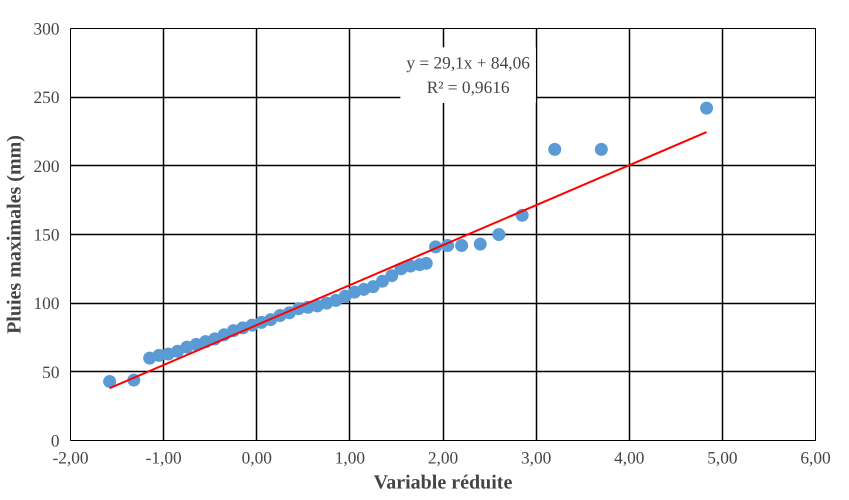 The height and width of the screenshot is (500, 849). I want to click on x-tick-label: 1,00, so click(350, 458).